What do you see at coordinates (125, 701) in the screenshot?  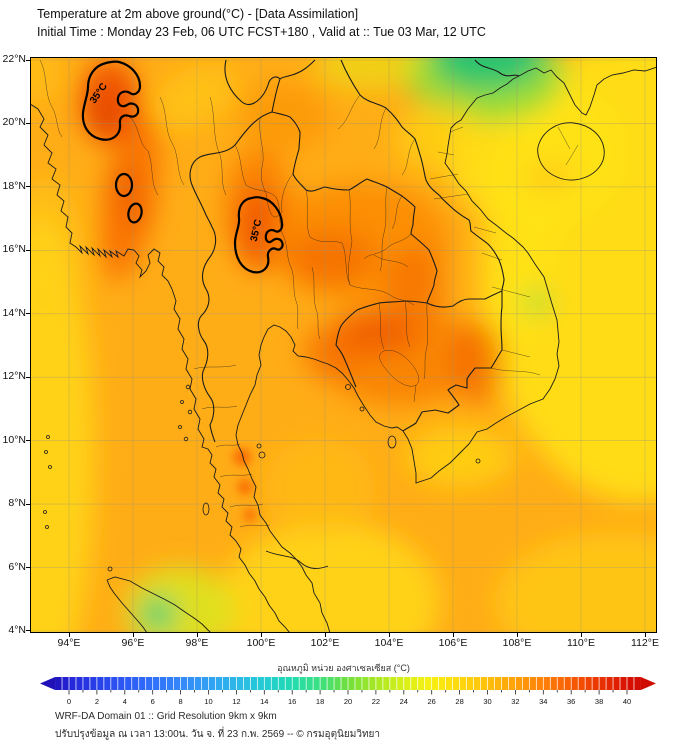 I see `colorbar-tick-label: 4` at bounding box center [125, 701].